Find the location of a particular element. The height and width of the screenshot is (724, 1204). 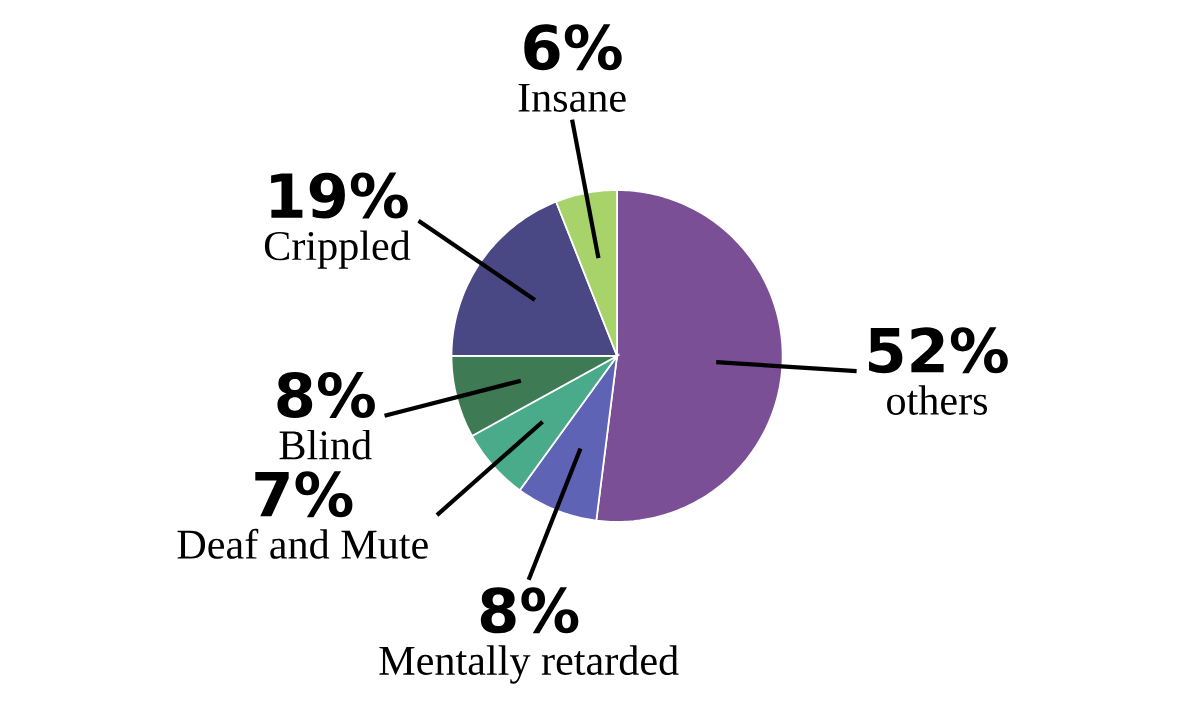

data-label: 6% is located at coordinates (573, 47).